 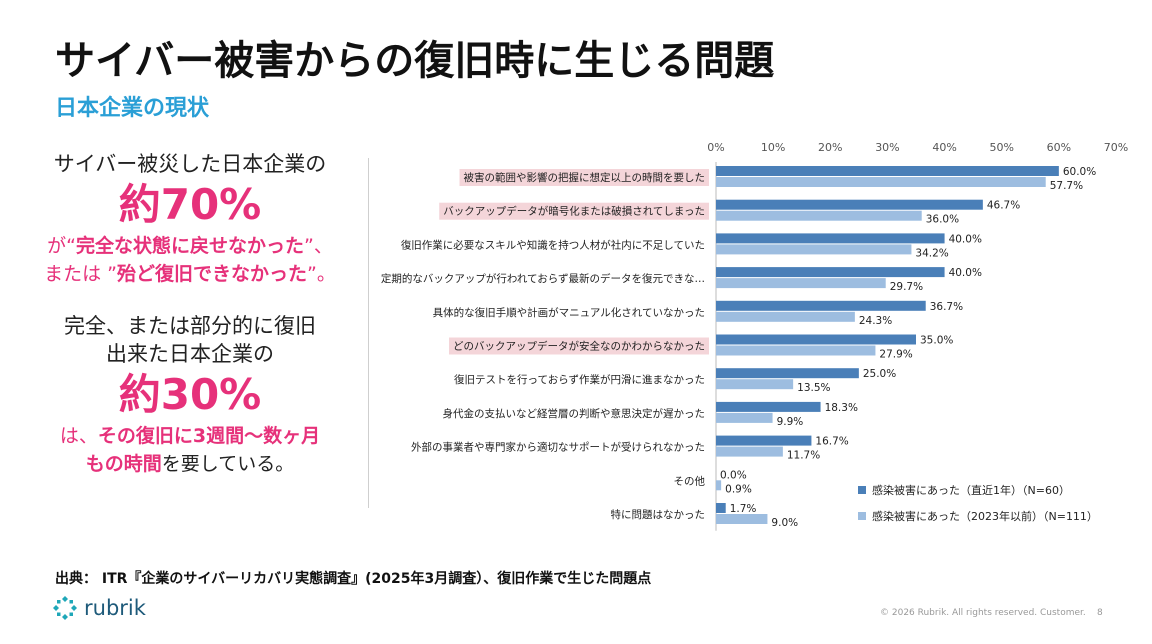 I want to click on summary-line-1: サイバー被災した日本企業の, so click(x=190, y=164).